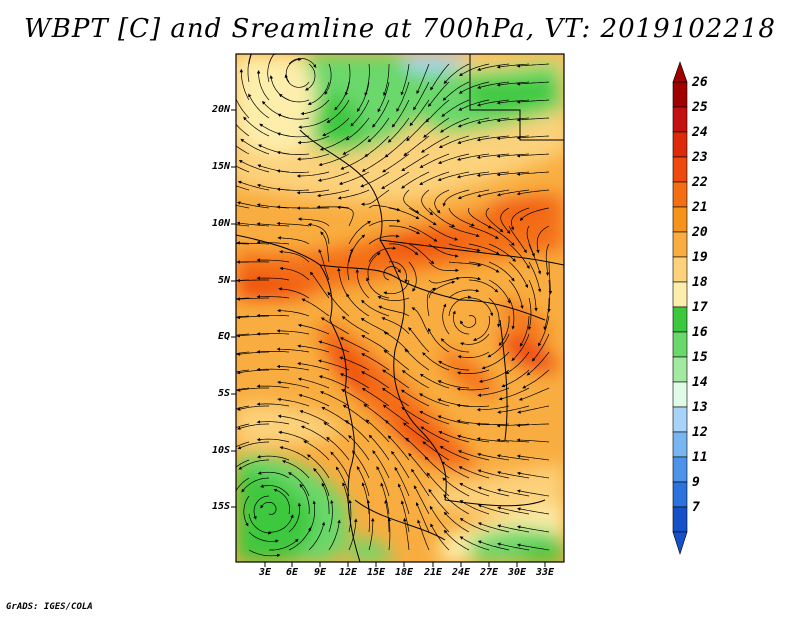 The image size is (800, 618). What do you see at coordinates (517, 572) in the screenshot?
I see `lon-label-30e: 30E` at bounding box center [517, 572].